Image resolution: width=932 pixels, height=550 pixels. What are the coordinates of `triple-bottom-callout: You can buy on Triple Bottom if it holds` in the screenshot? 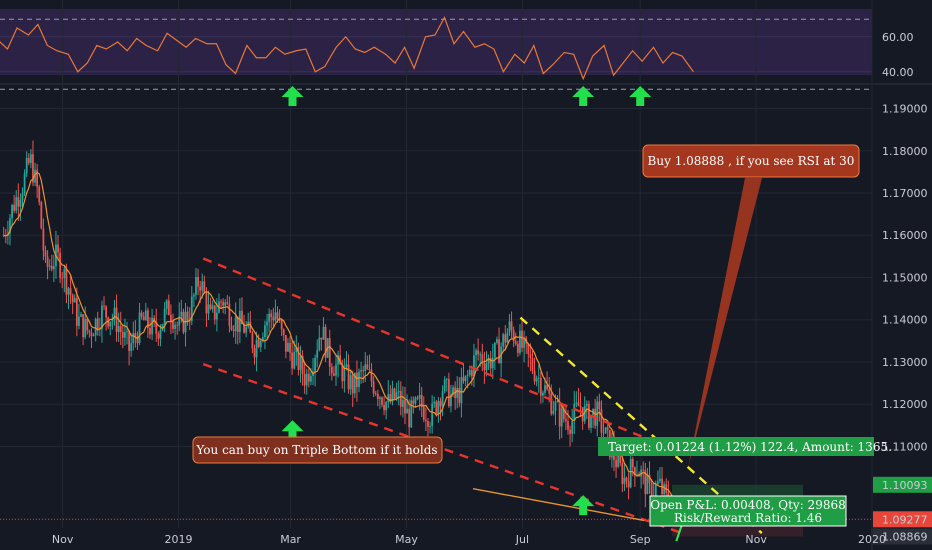 It's located at (317, 450).